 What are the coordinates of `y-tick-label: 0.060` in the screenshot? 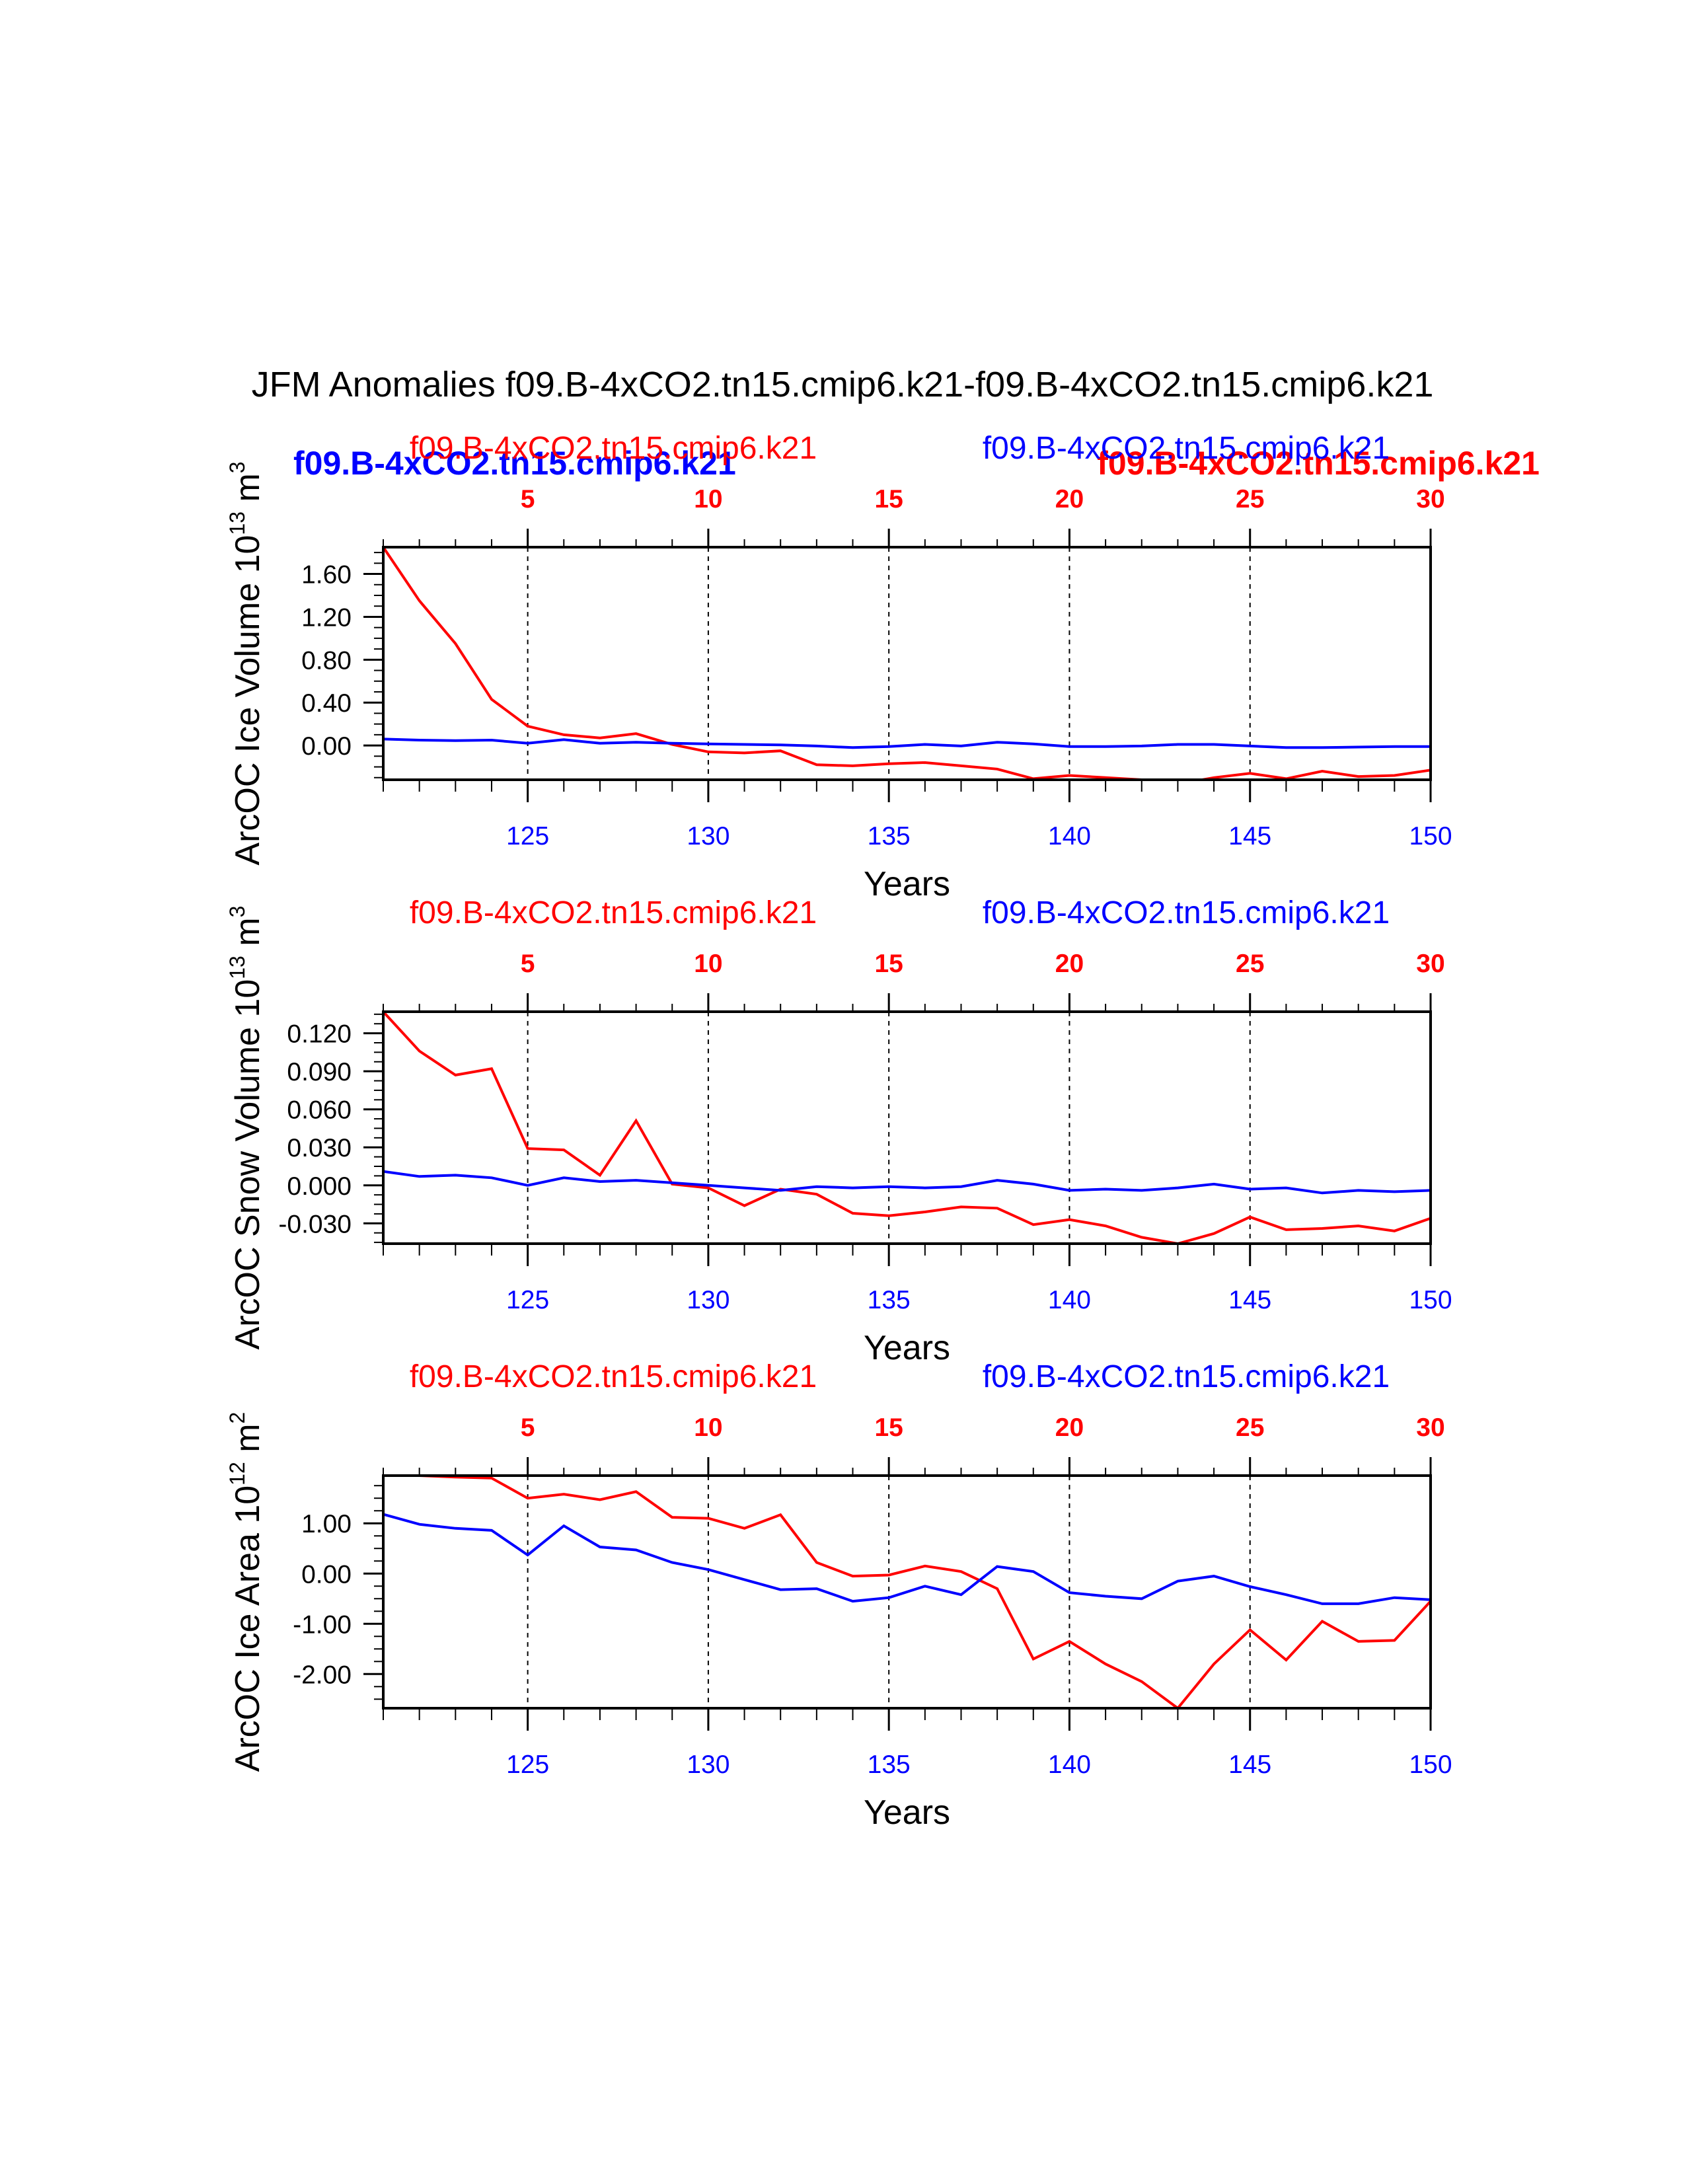 It's located at (319, 1110).